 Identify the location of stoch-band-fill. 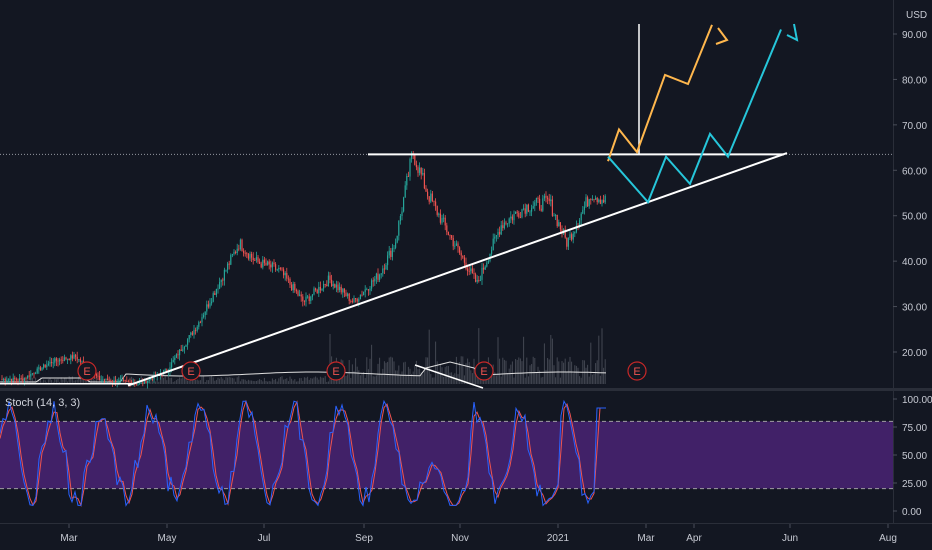
(446, 455).